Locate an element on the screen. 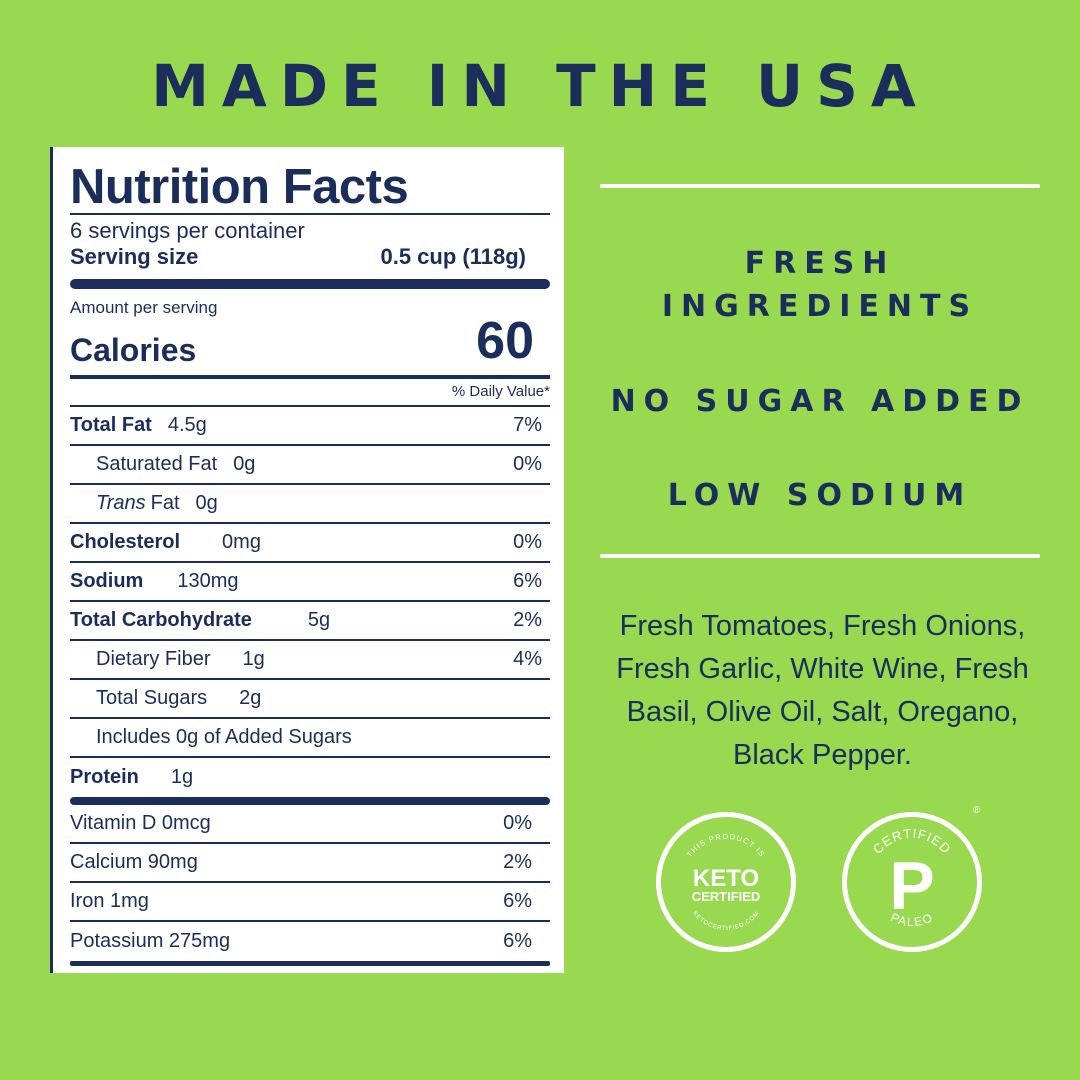  nutrient-row-sodium: Sodium 130mg 6% is located at coordinates (310, 582).